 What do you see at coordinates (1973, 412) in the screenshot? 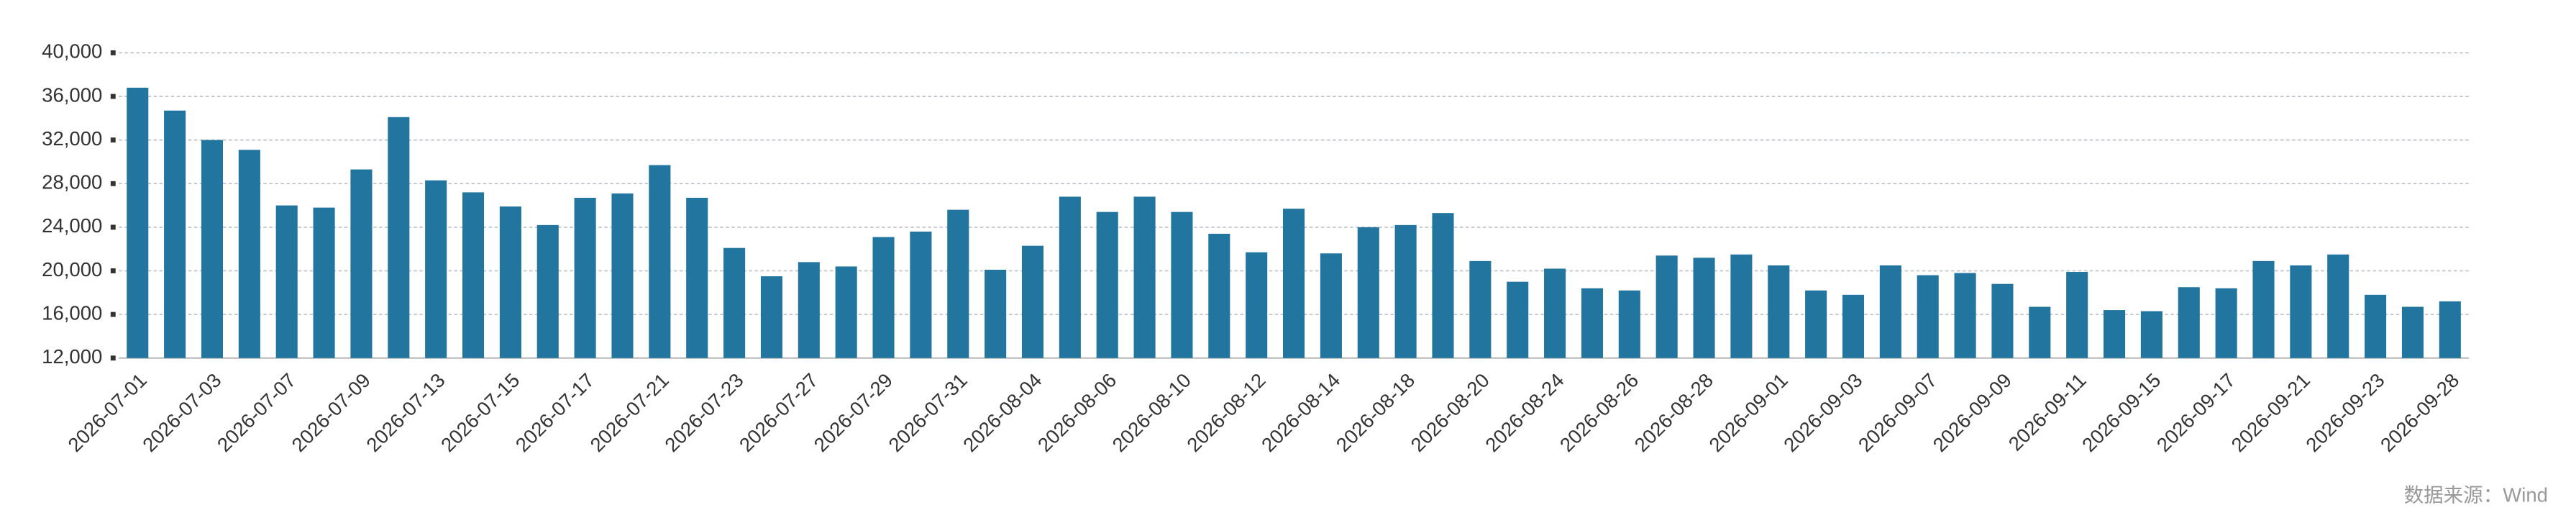
I see `x-tick-label: 2026-09-09` at bounding box center [1973, 412].